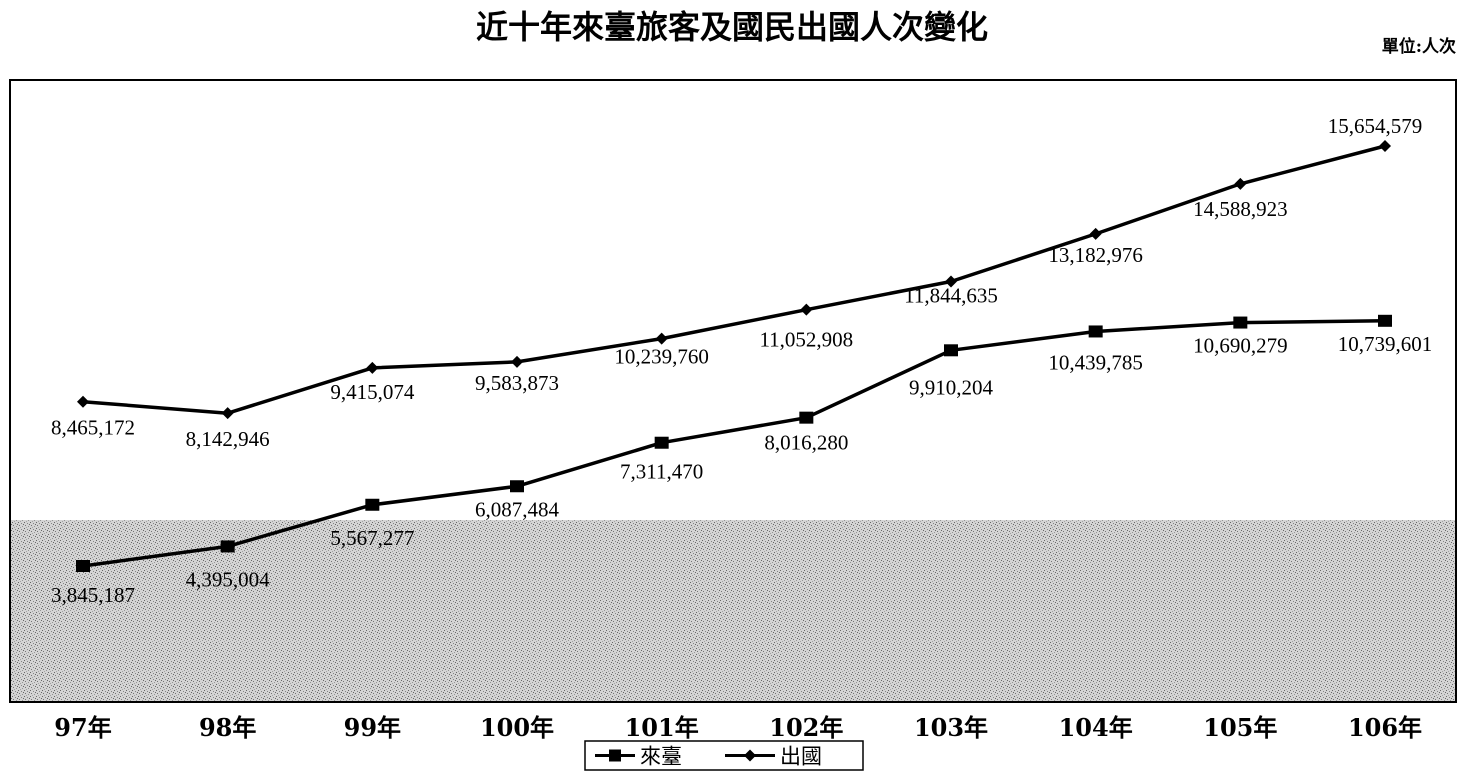 The height and width of the screenshot is (771, 1464). Describe the element at coordinates (1240, 727) in the screenshot. I see `x-tick-label: 105年` at that location.